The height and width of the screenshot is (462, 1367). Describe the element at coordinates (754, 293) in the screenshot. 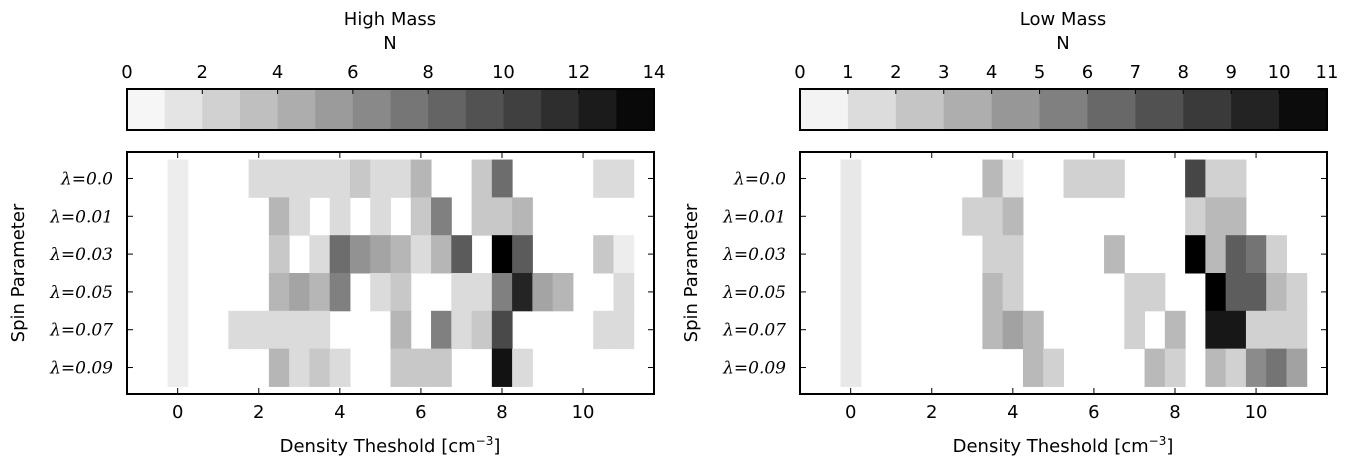

I see `low-mass-ytick-label: λ=0.05` at that location.